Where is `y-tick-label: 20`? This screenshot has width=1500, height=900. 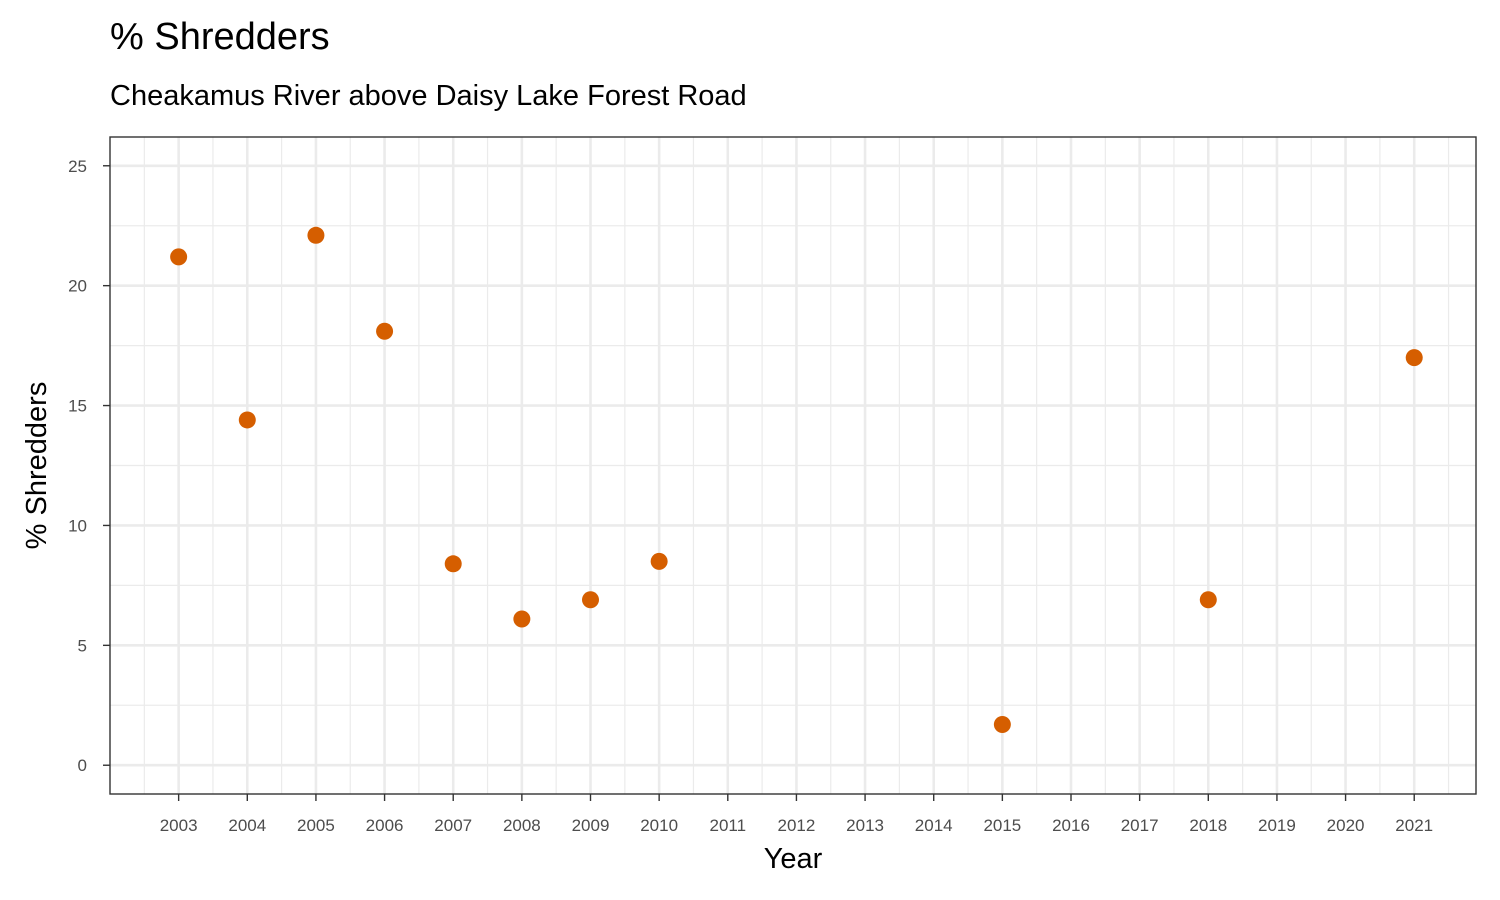
y-tick-label: 20 is located at coordinates (77, 286).